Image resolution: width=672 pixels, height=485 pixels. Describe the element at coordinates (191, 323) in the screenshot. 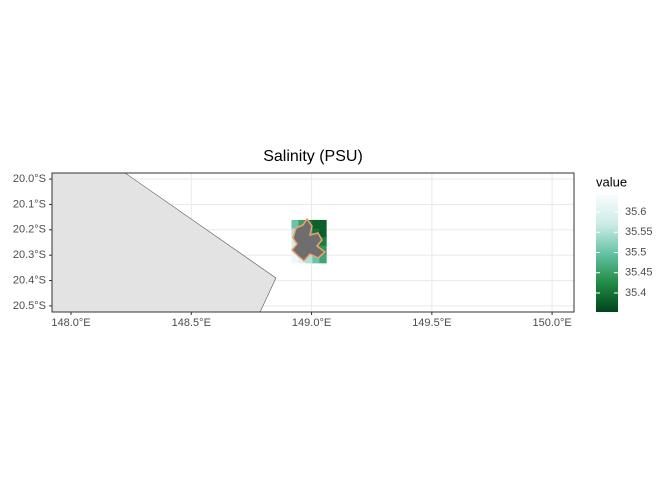

I see `x-tick-label: 148.5°E` at that location.